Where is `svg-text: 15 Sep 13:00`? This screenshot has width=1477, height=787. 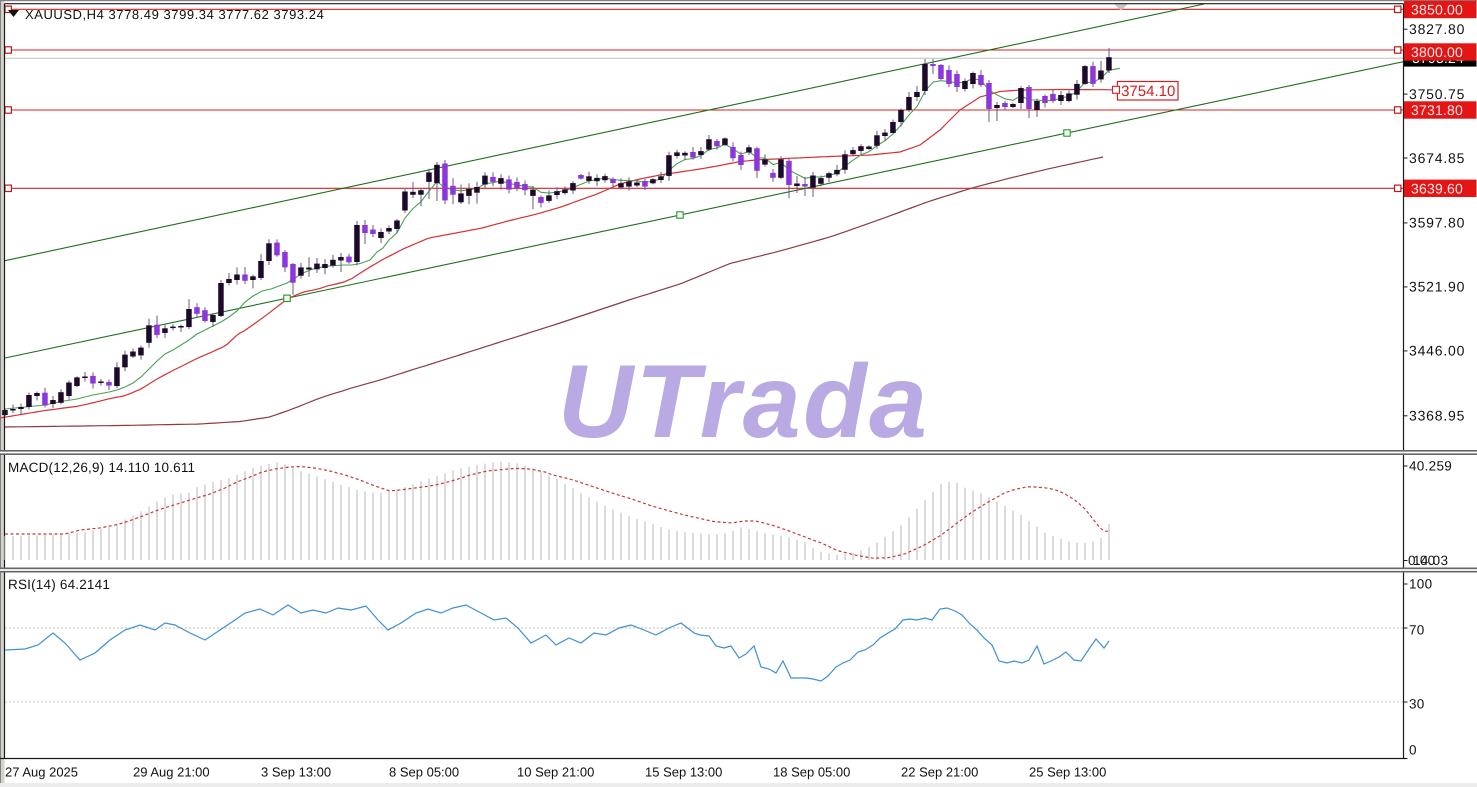
svg-text: 15 Sep 13:00 is located at coordinates (683, 772).